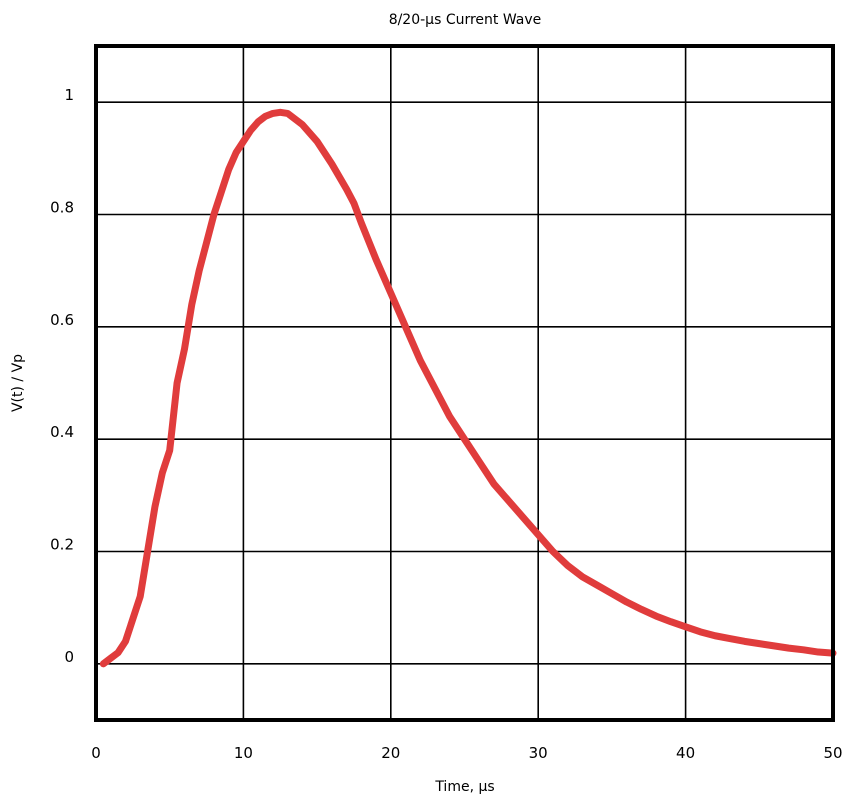 This screenshot has width=844, height=807. What do you see at coordinates (390, 753) in the screenshot?
I see `x-tick-label: 20` at bounding box center [390, 753].